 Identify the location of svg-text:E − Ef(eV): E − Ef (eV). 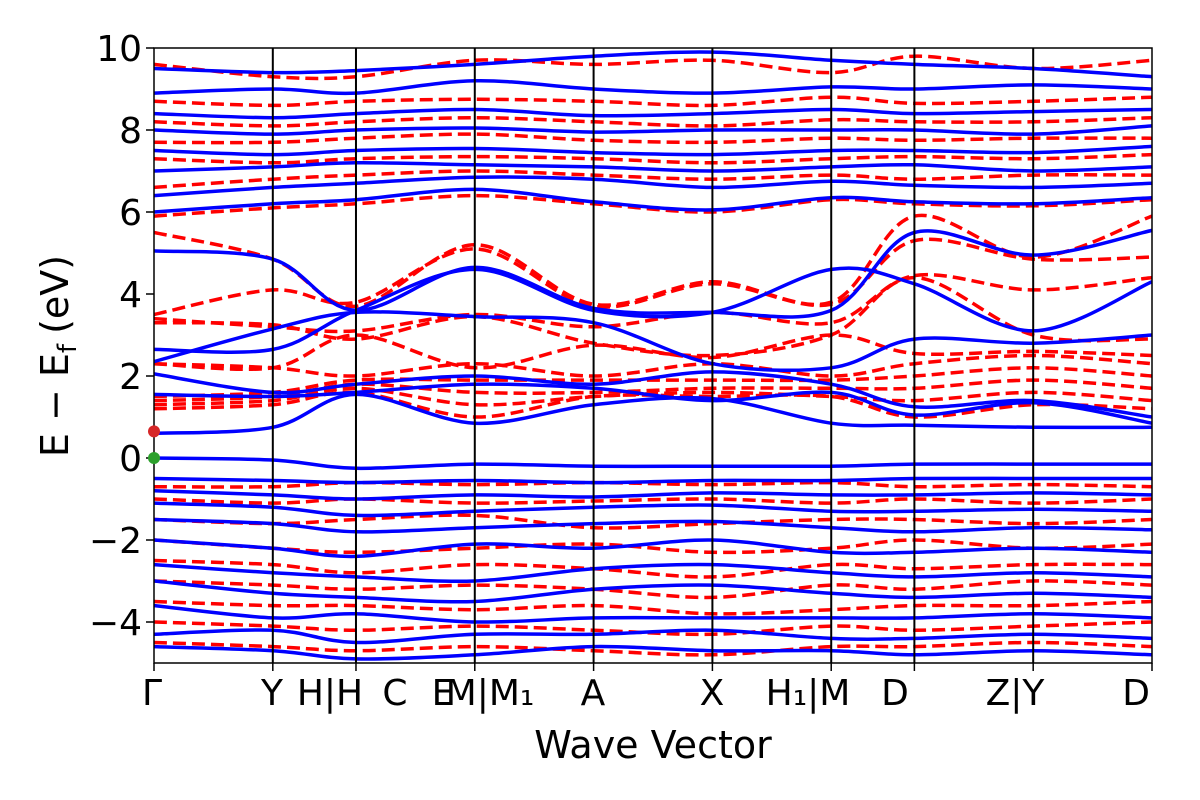
(58, 356).